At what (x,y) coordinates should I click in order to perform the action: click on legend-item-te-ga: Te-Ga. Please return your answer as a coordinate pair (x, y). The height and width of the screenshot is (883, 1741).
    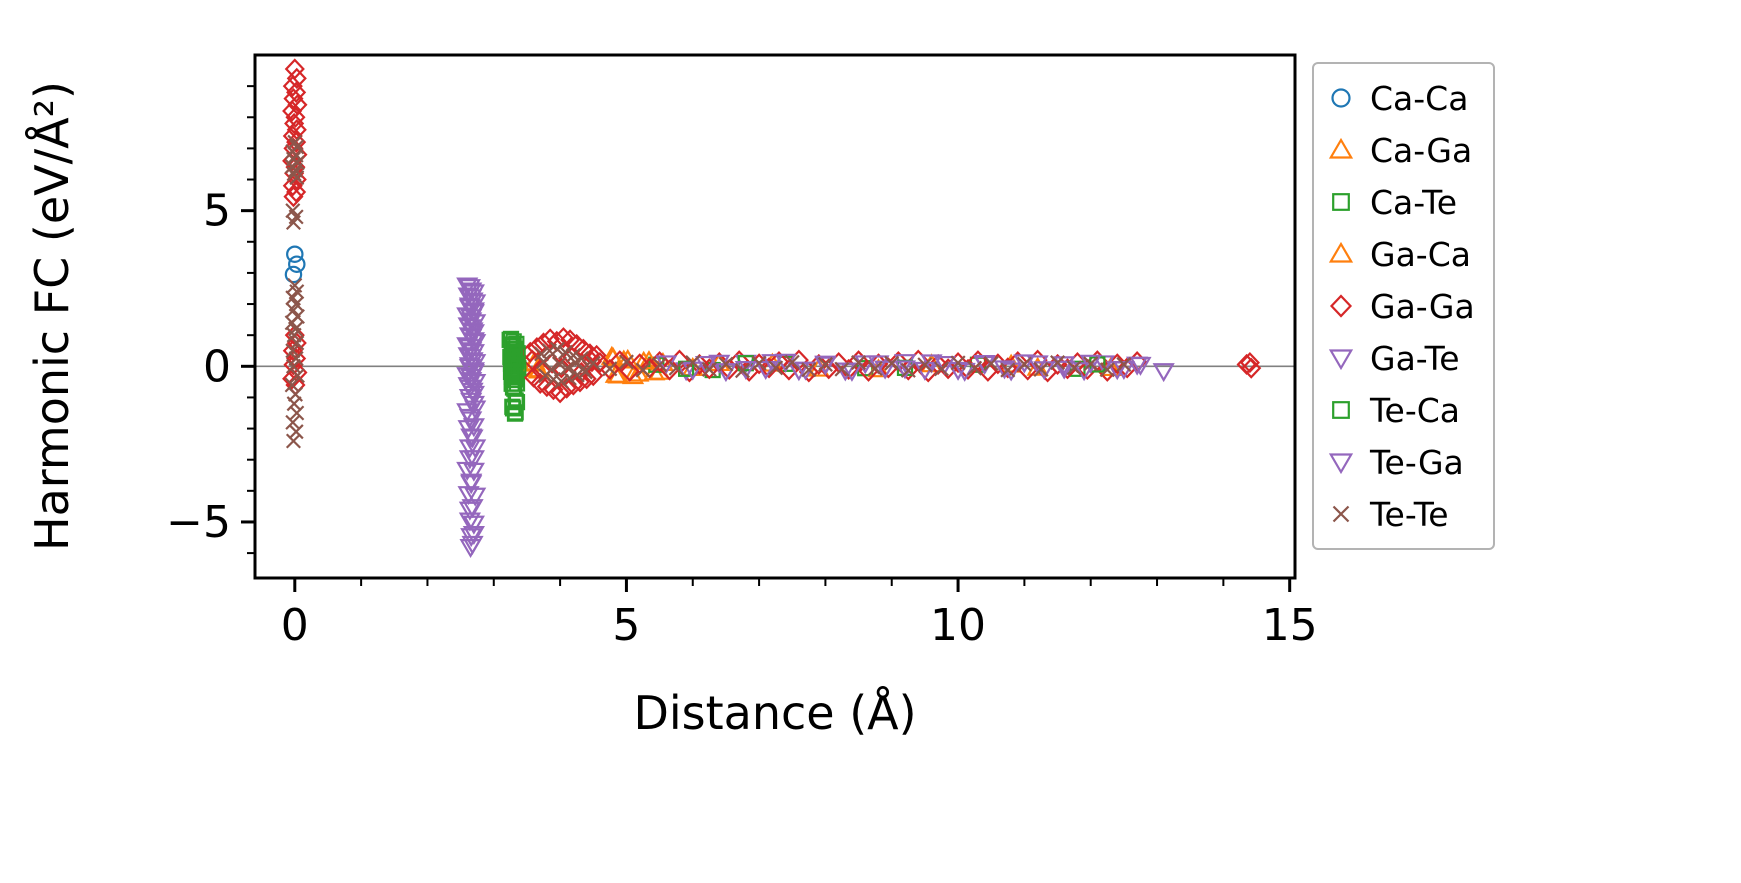
    Looking at the image, I should click on (1400, 462).